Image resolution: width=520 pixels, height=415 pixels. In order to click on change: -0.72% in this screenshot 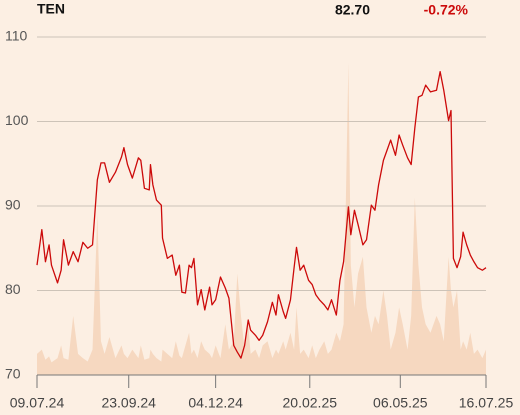, I will do `click(446, 10)`.